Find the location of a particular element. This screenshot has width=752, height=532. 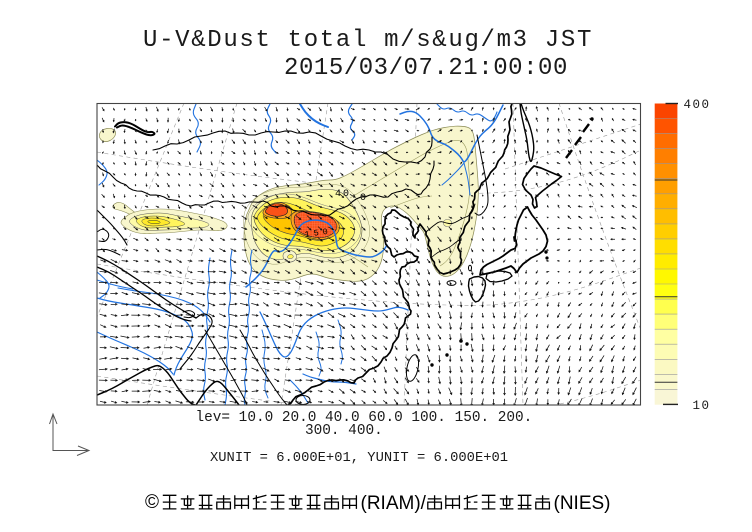

svg-text: (RIAM)/ is located at coordinates (394, 503).